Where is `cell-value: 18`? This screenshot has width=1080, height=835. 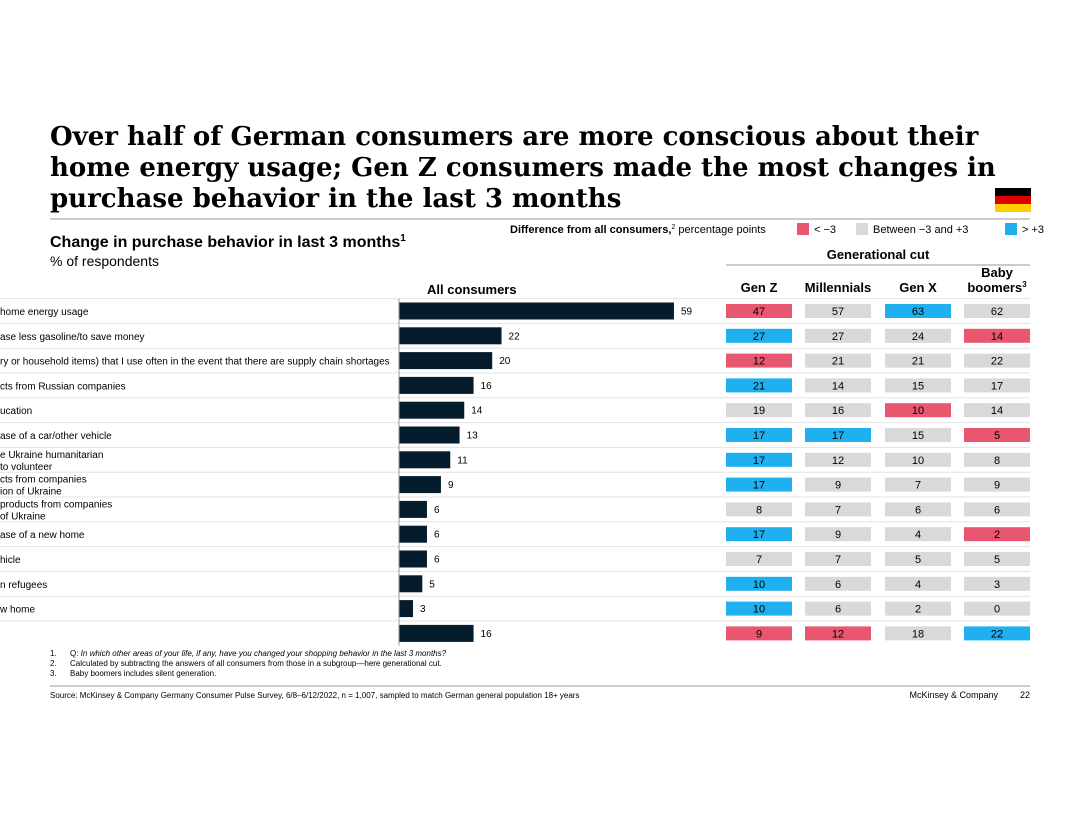 cell-value: 18 is located at coordinates (918, 634).